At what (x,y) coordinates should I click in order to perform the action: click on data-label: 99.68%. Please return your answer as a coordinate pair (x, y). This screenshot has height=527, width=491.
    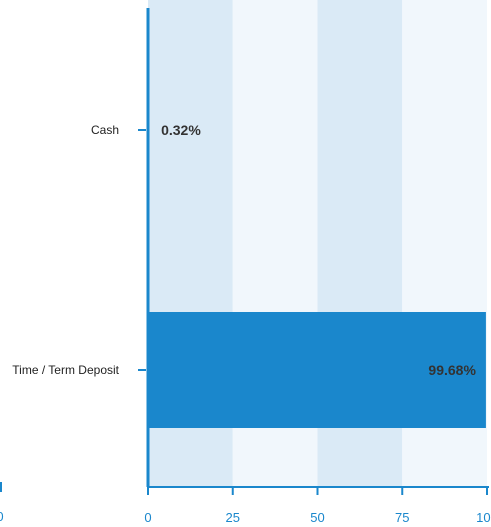
    Looking at the image, I should click on (452, 370).